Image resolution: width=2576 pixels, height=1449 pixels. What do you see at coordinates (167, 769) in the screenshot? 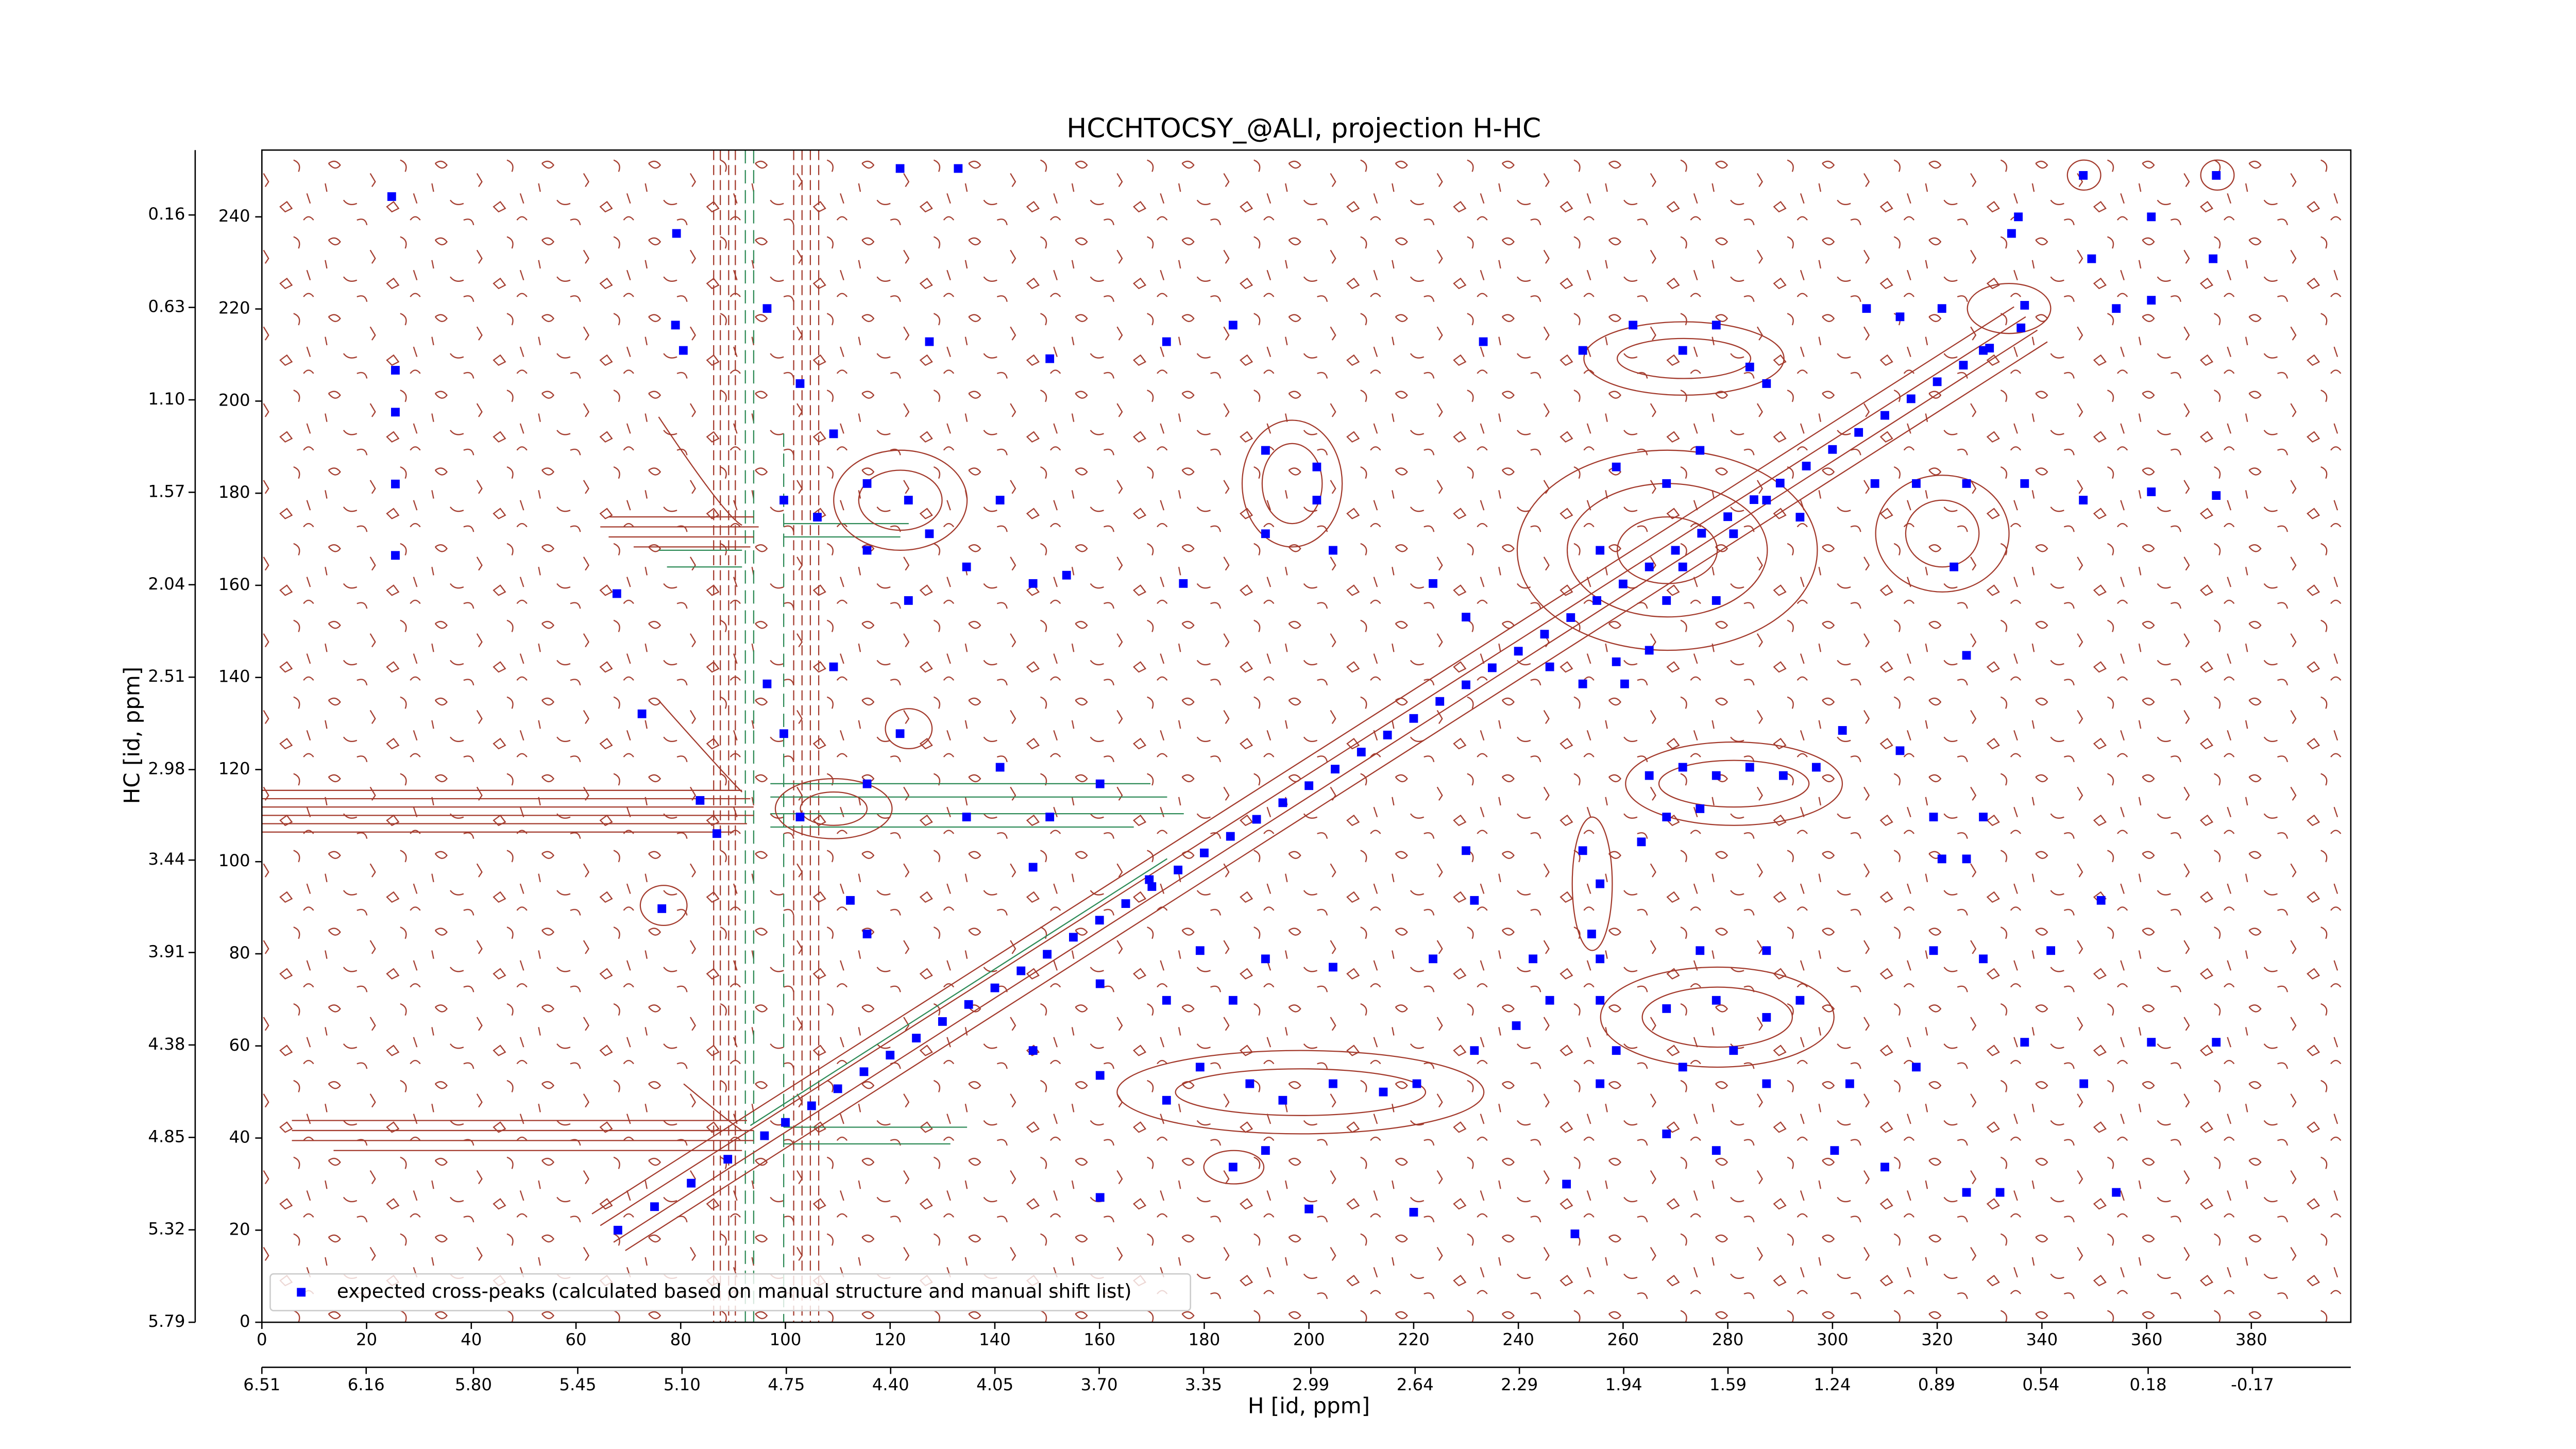
I see `y2-tick-label: 2.98` at bounding box center [167, 769].